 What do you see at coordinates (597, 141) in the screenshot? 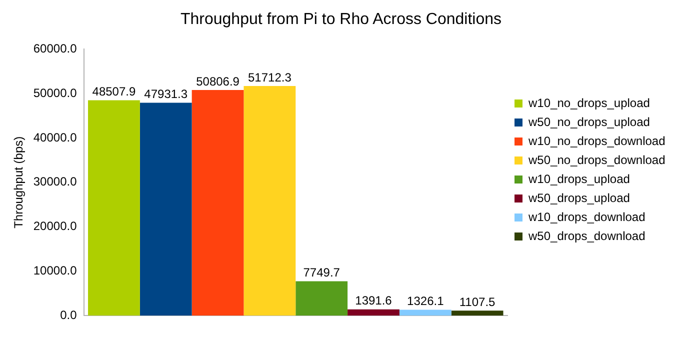
I see `legend-label: w10_no_drops_download` at bounding box center [597, 141].